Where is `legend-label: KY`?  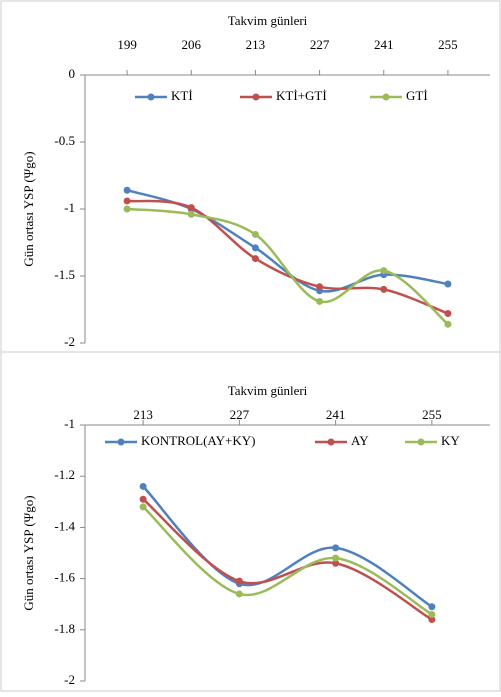
legend-label: KY is located at coordinates (450, 440).